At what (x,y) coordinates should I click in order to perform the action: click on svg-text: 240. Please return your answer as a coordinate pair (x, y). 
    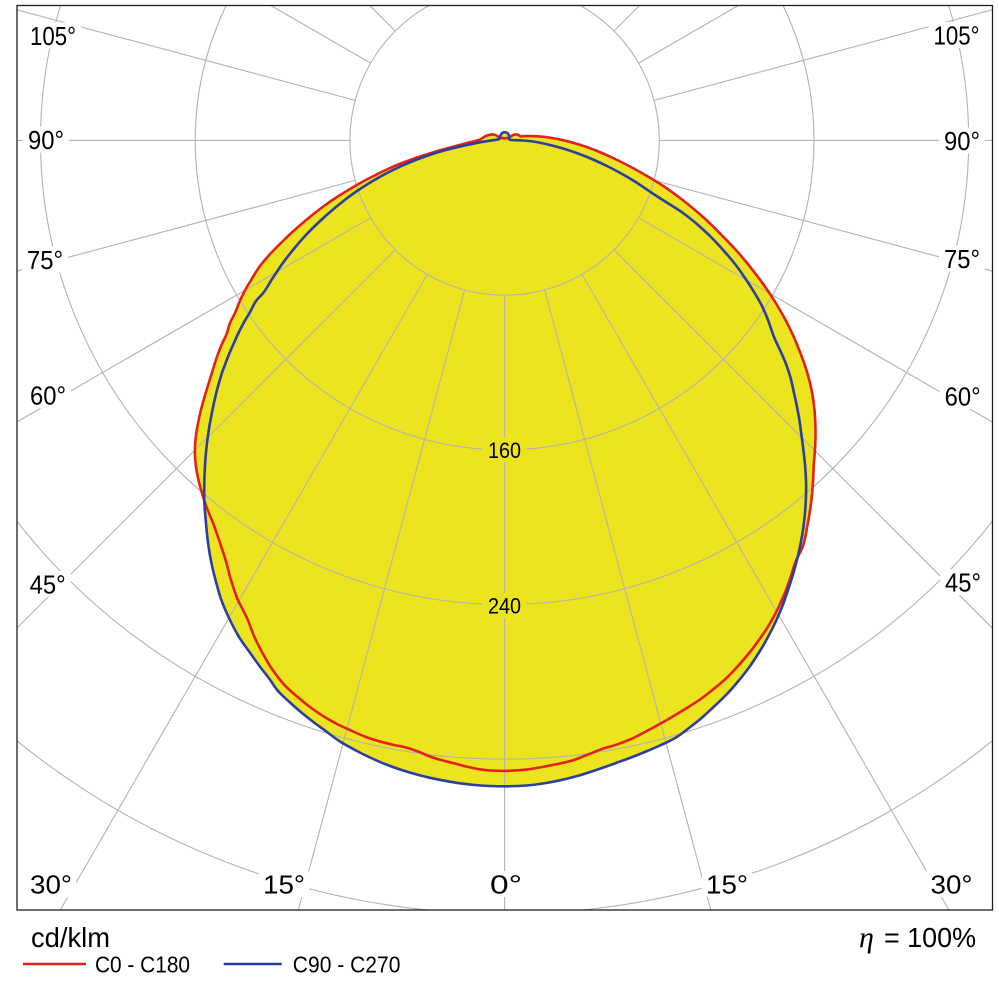
    Looking at the image, I should click on (504, 605).